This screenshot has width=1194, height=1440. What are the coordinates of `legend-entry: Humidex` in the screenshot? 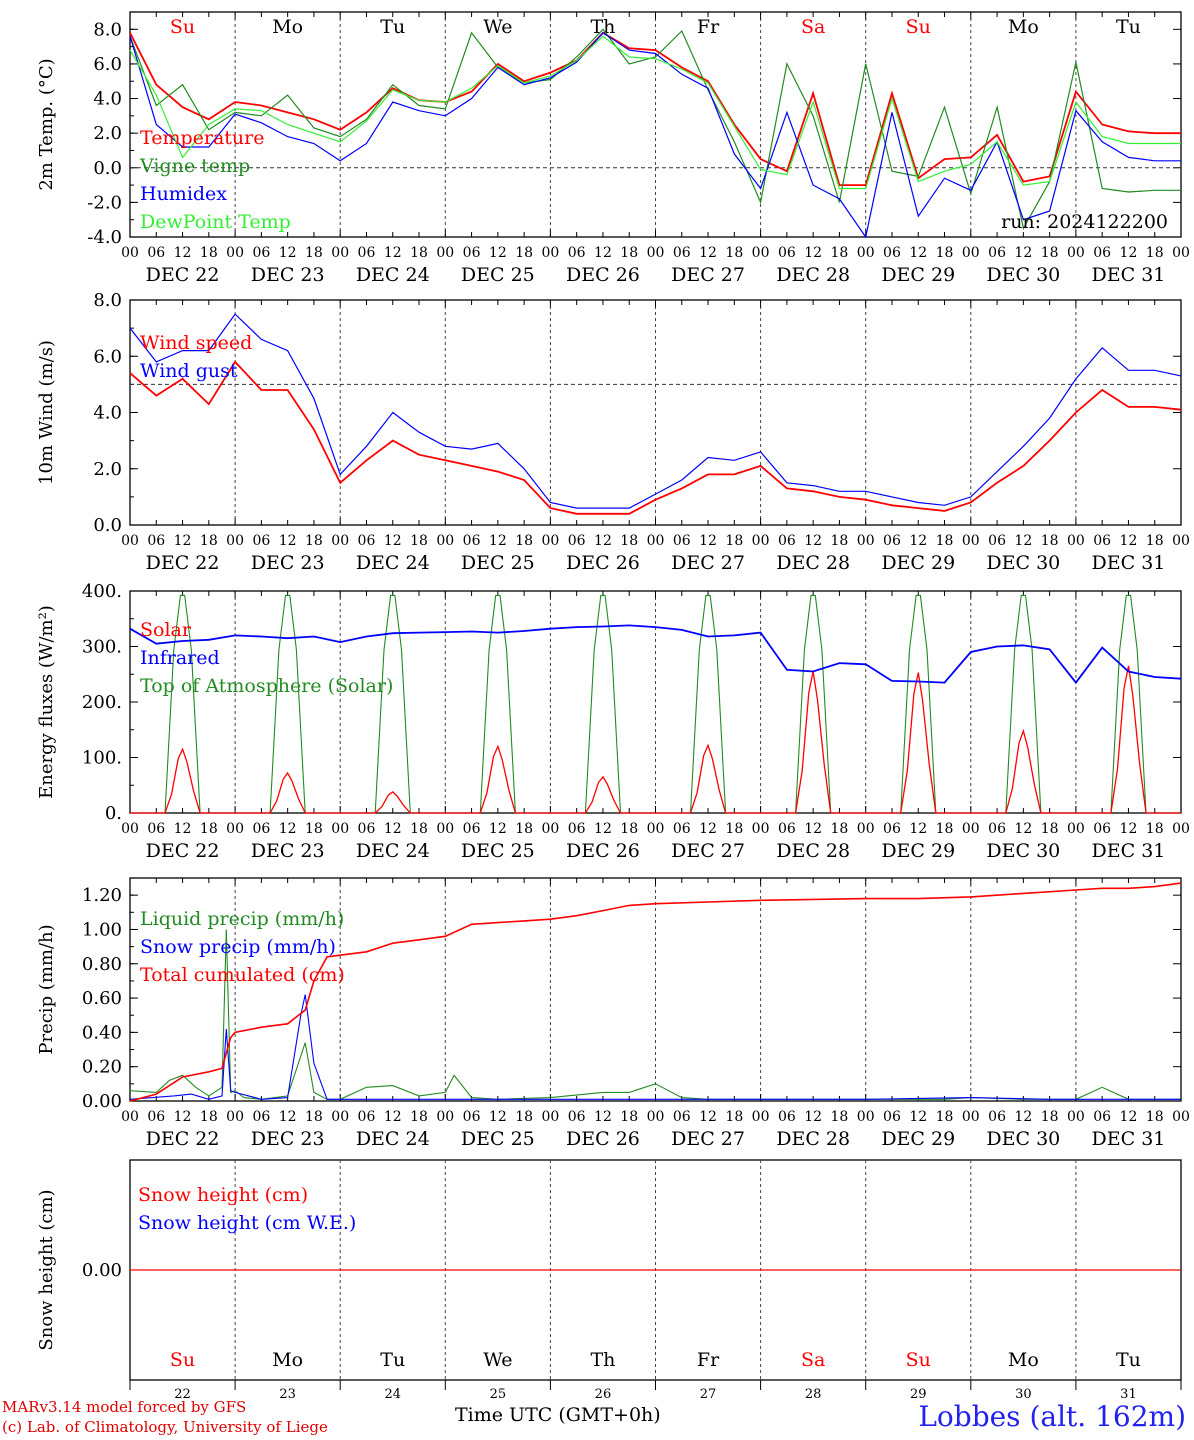 It's located at (183, 194).